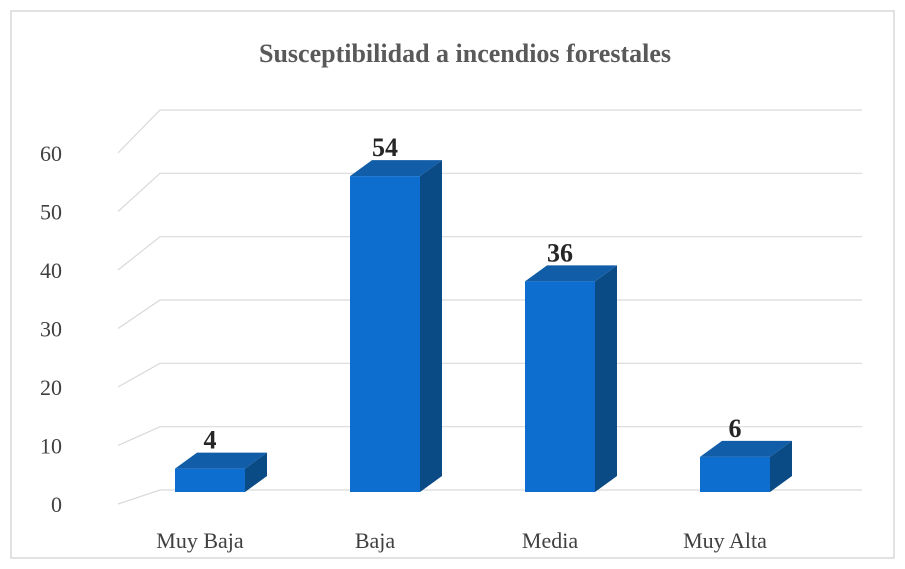 The image size is (905, 569). I want to click on x-tick-label: Media, so click(550, 540).